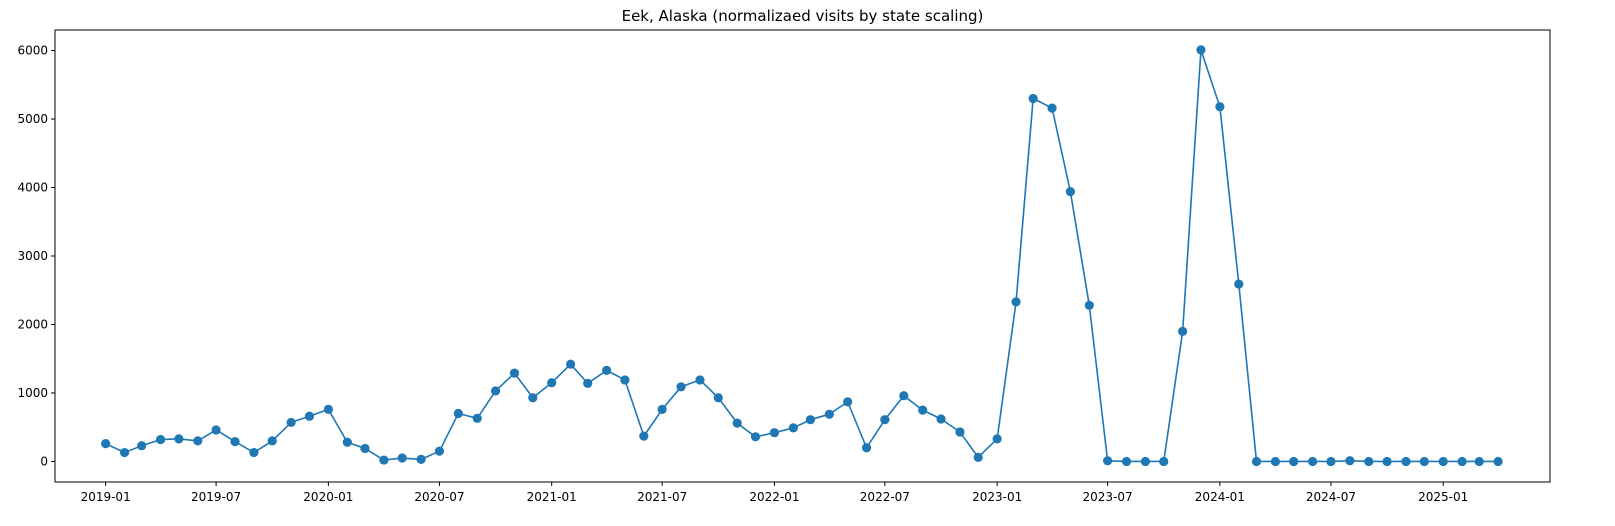 The height and width of the screenshot is (526, 1615). Describe the element at coordinates (774, 497) in the screenshot. I see `x-tick-label: 2022-01` at that location.